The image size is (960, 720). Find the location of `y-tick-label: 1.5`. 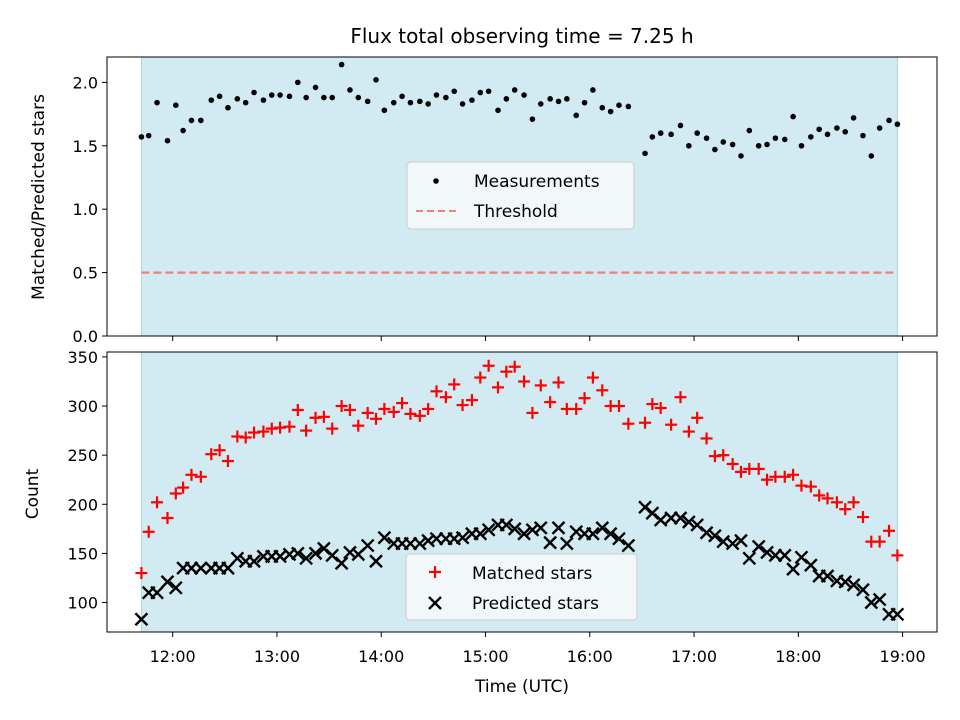

y-tick-label: 1.5 is located at coordinates (85, 146).